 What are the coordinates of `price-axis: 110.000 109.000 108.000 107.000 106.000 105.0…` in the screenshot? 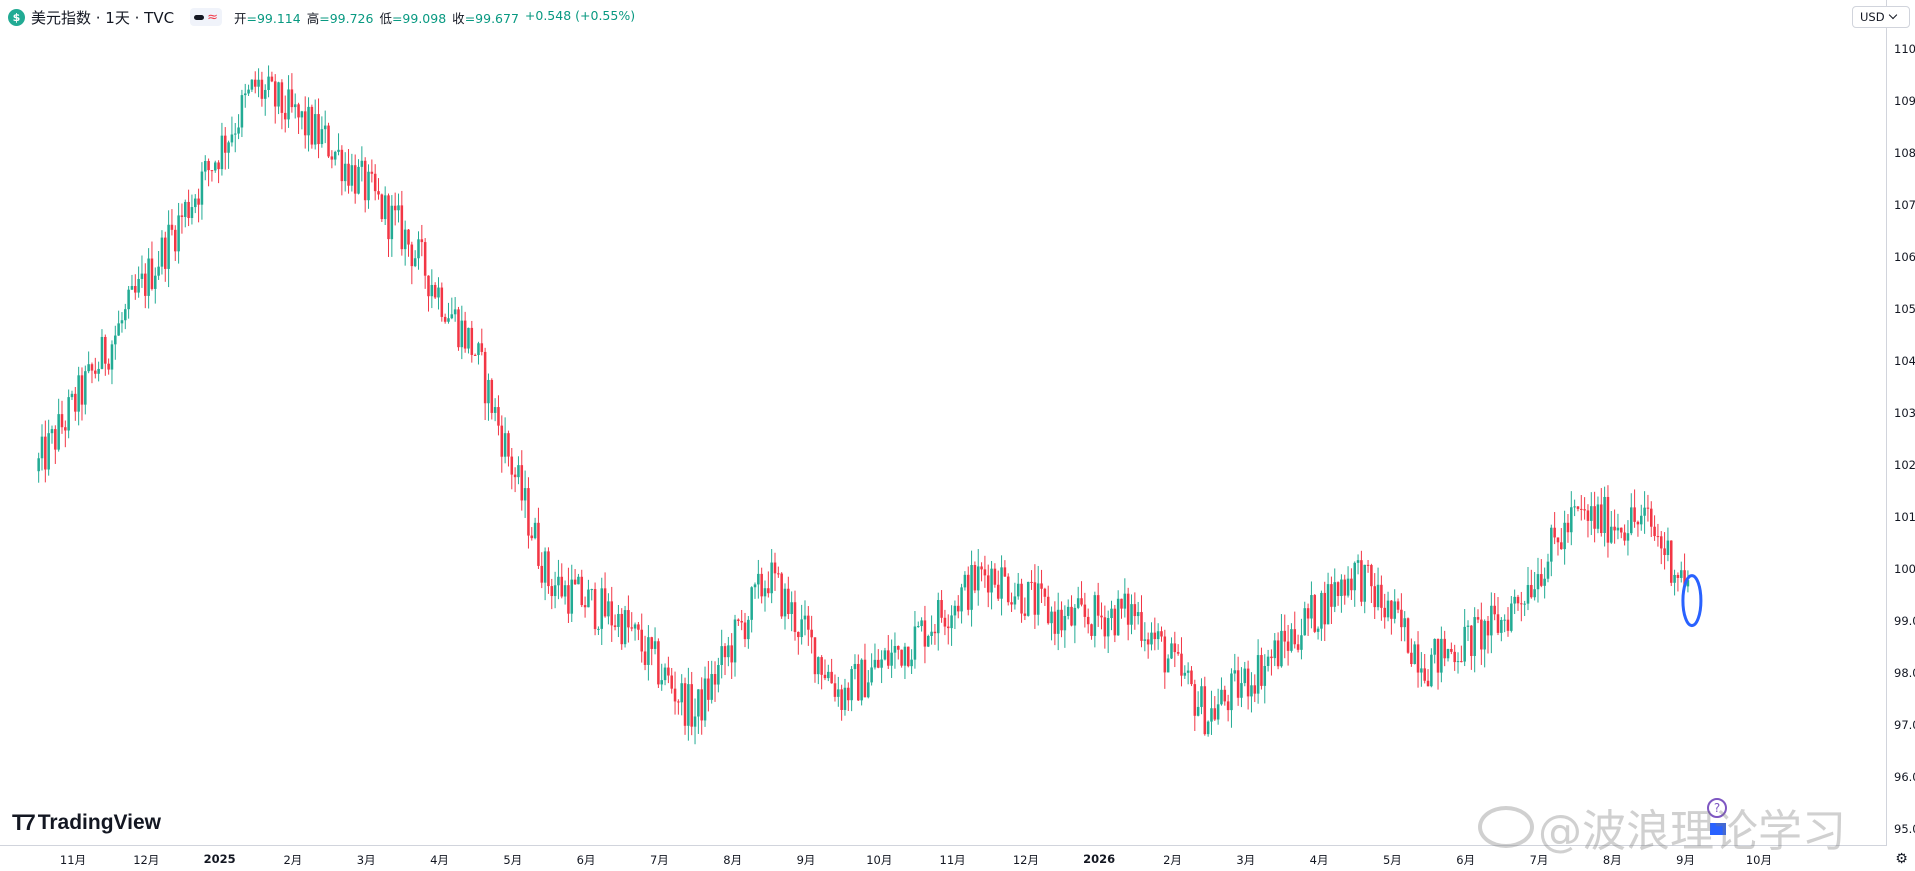 It's located at (1901, 423).